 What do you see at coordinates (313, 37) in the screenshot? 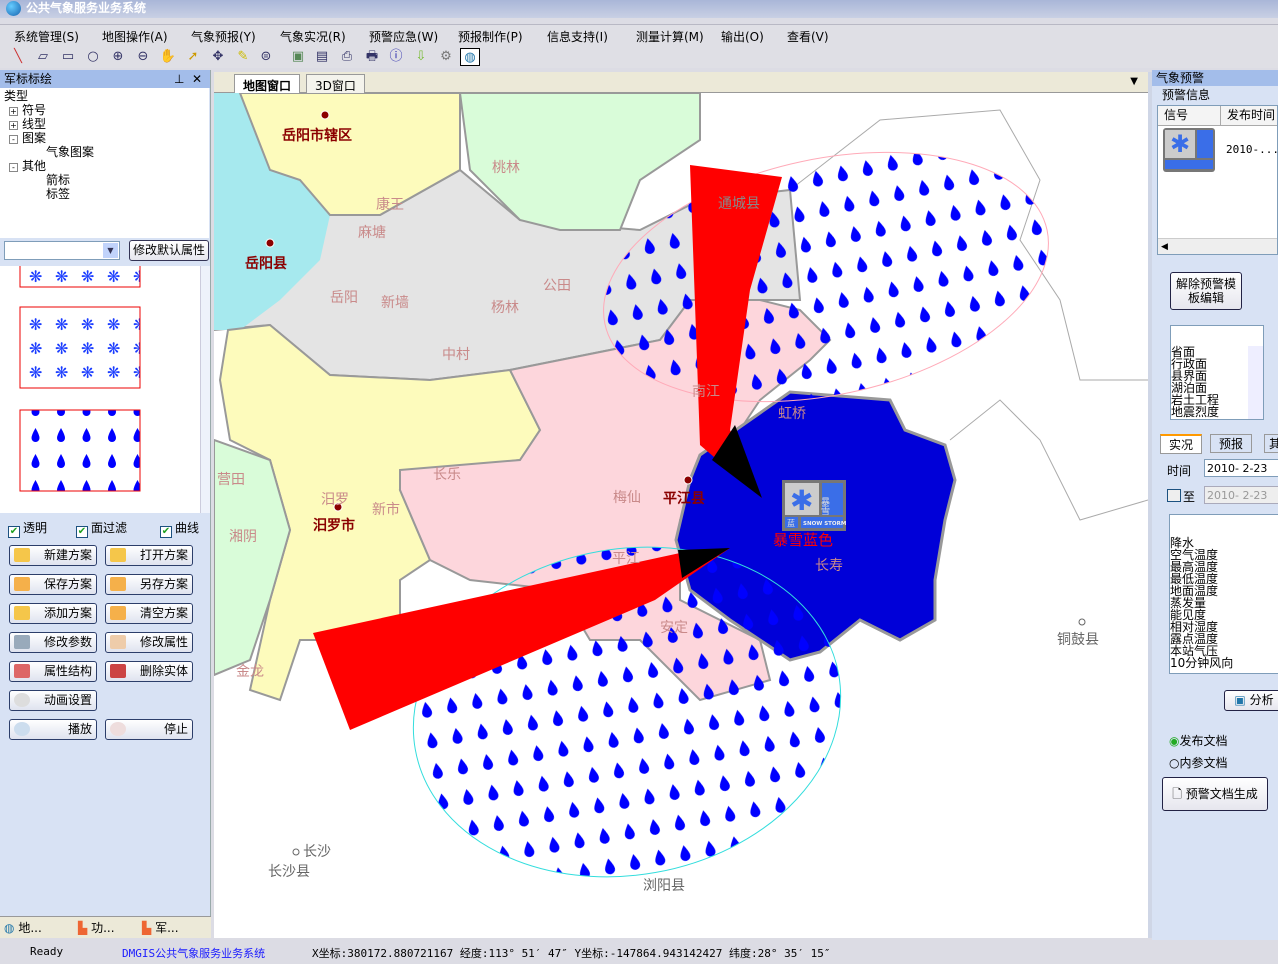
I see `menu-observation: 气象实况(R)` at bounding box center [313, 37].